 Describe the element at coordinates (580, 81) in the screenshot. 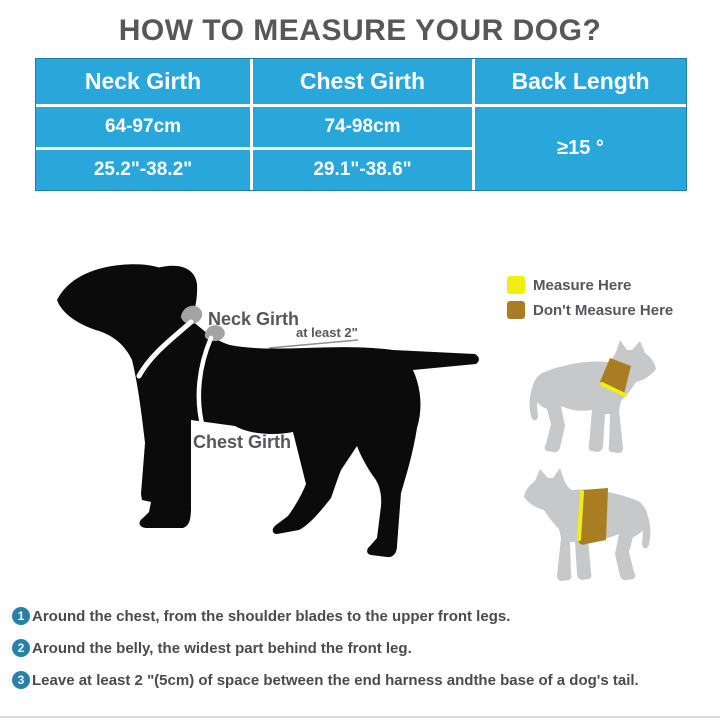

I see `table-header-back-length: Back Length` at that location.